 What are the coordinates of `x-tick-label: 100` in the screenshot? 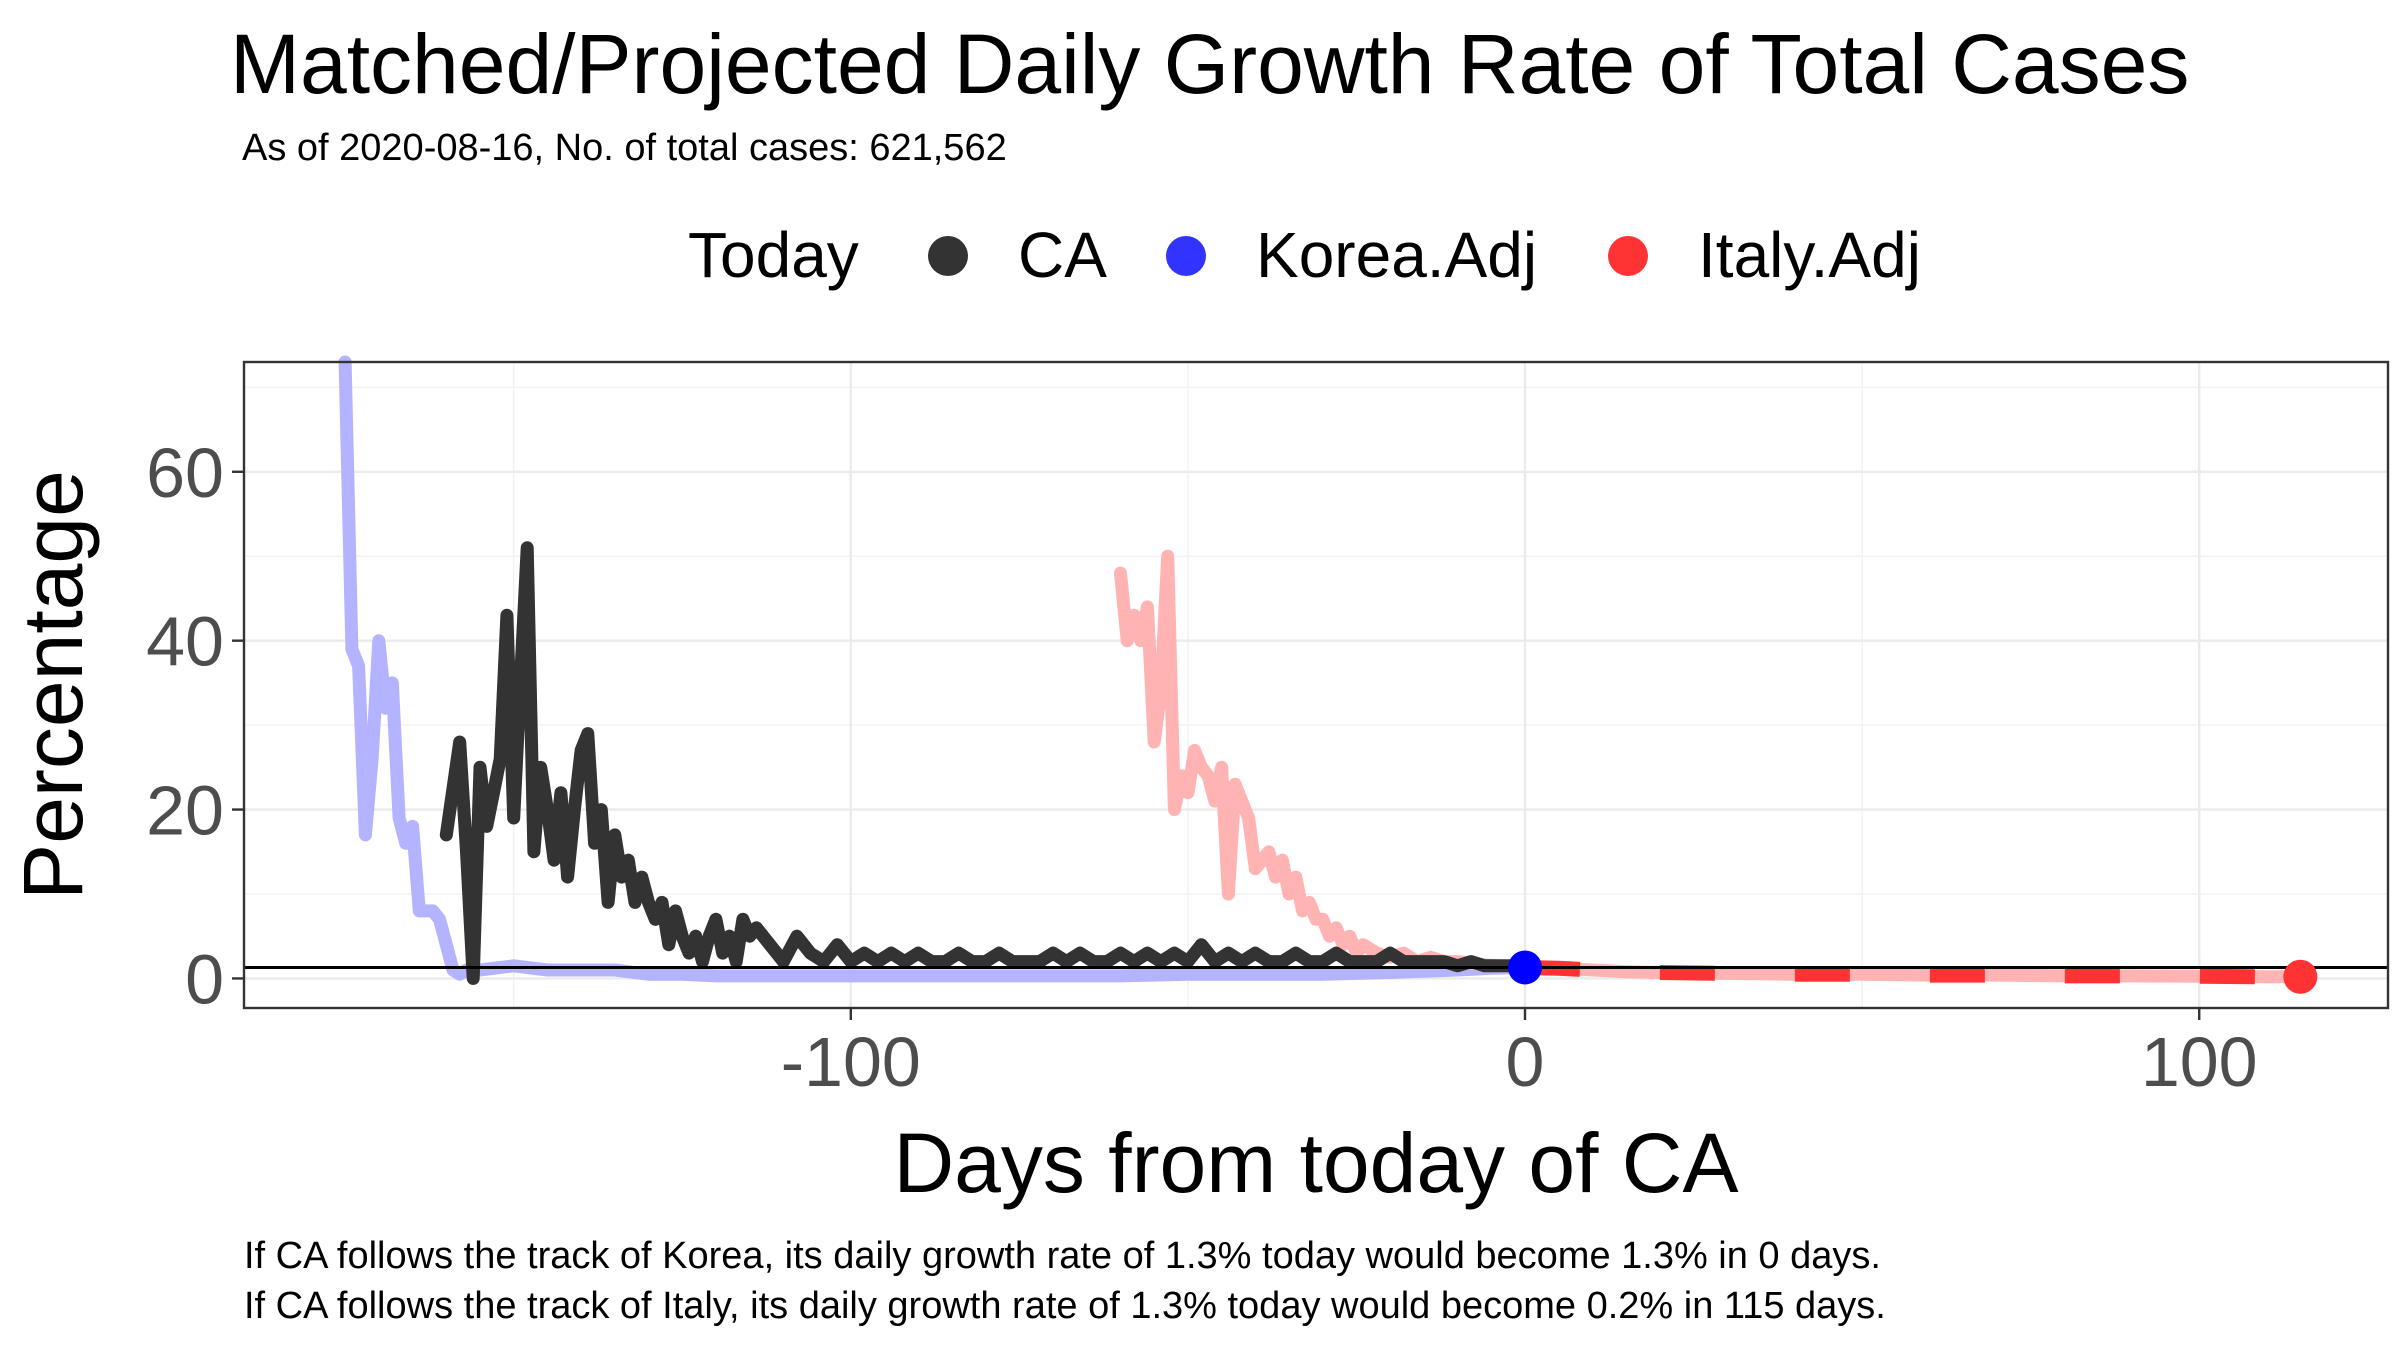 It's located at (2199, 1062).